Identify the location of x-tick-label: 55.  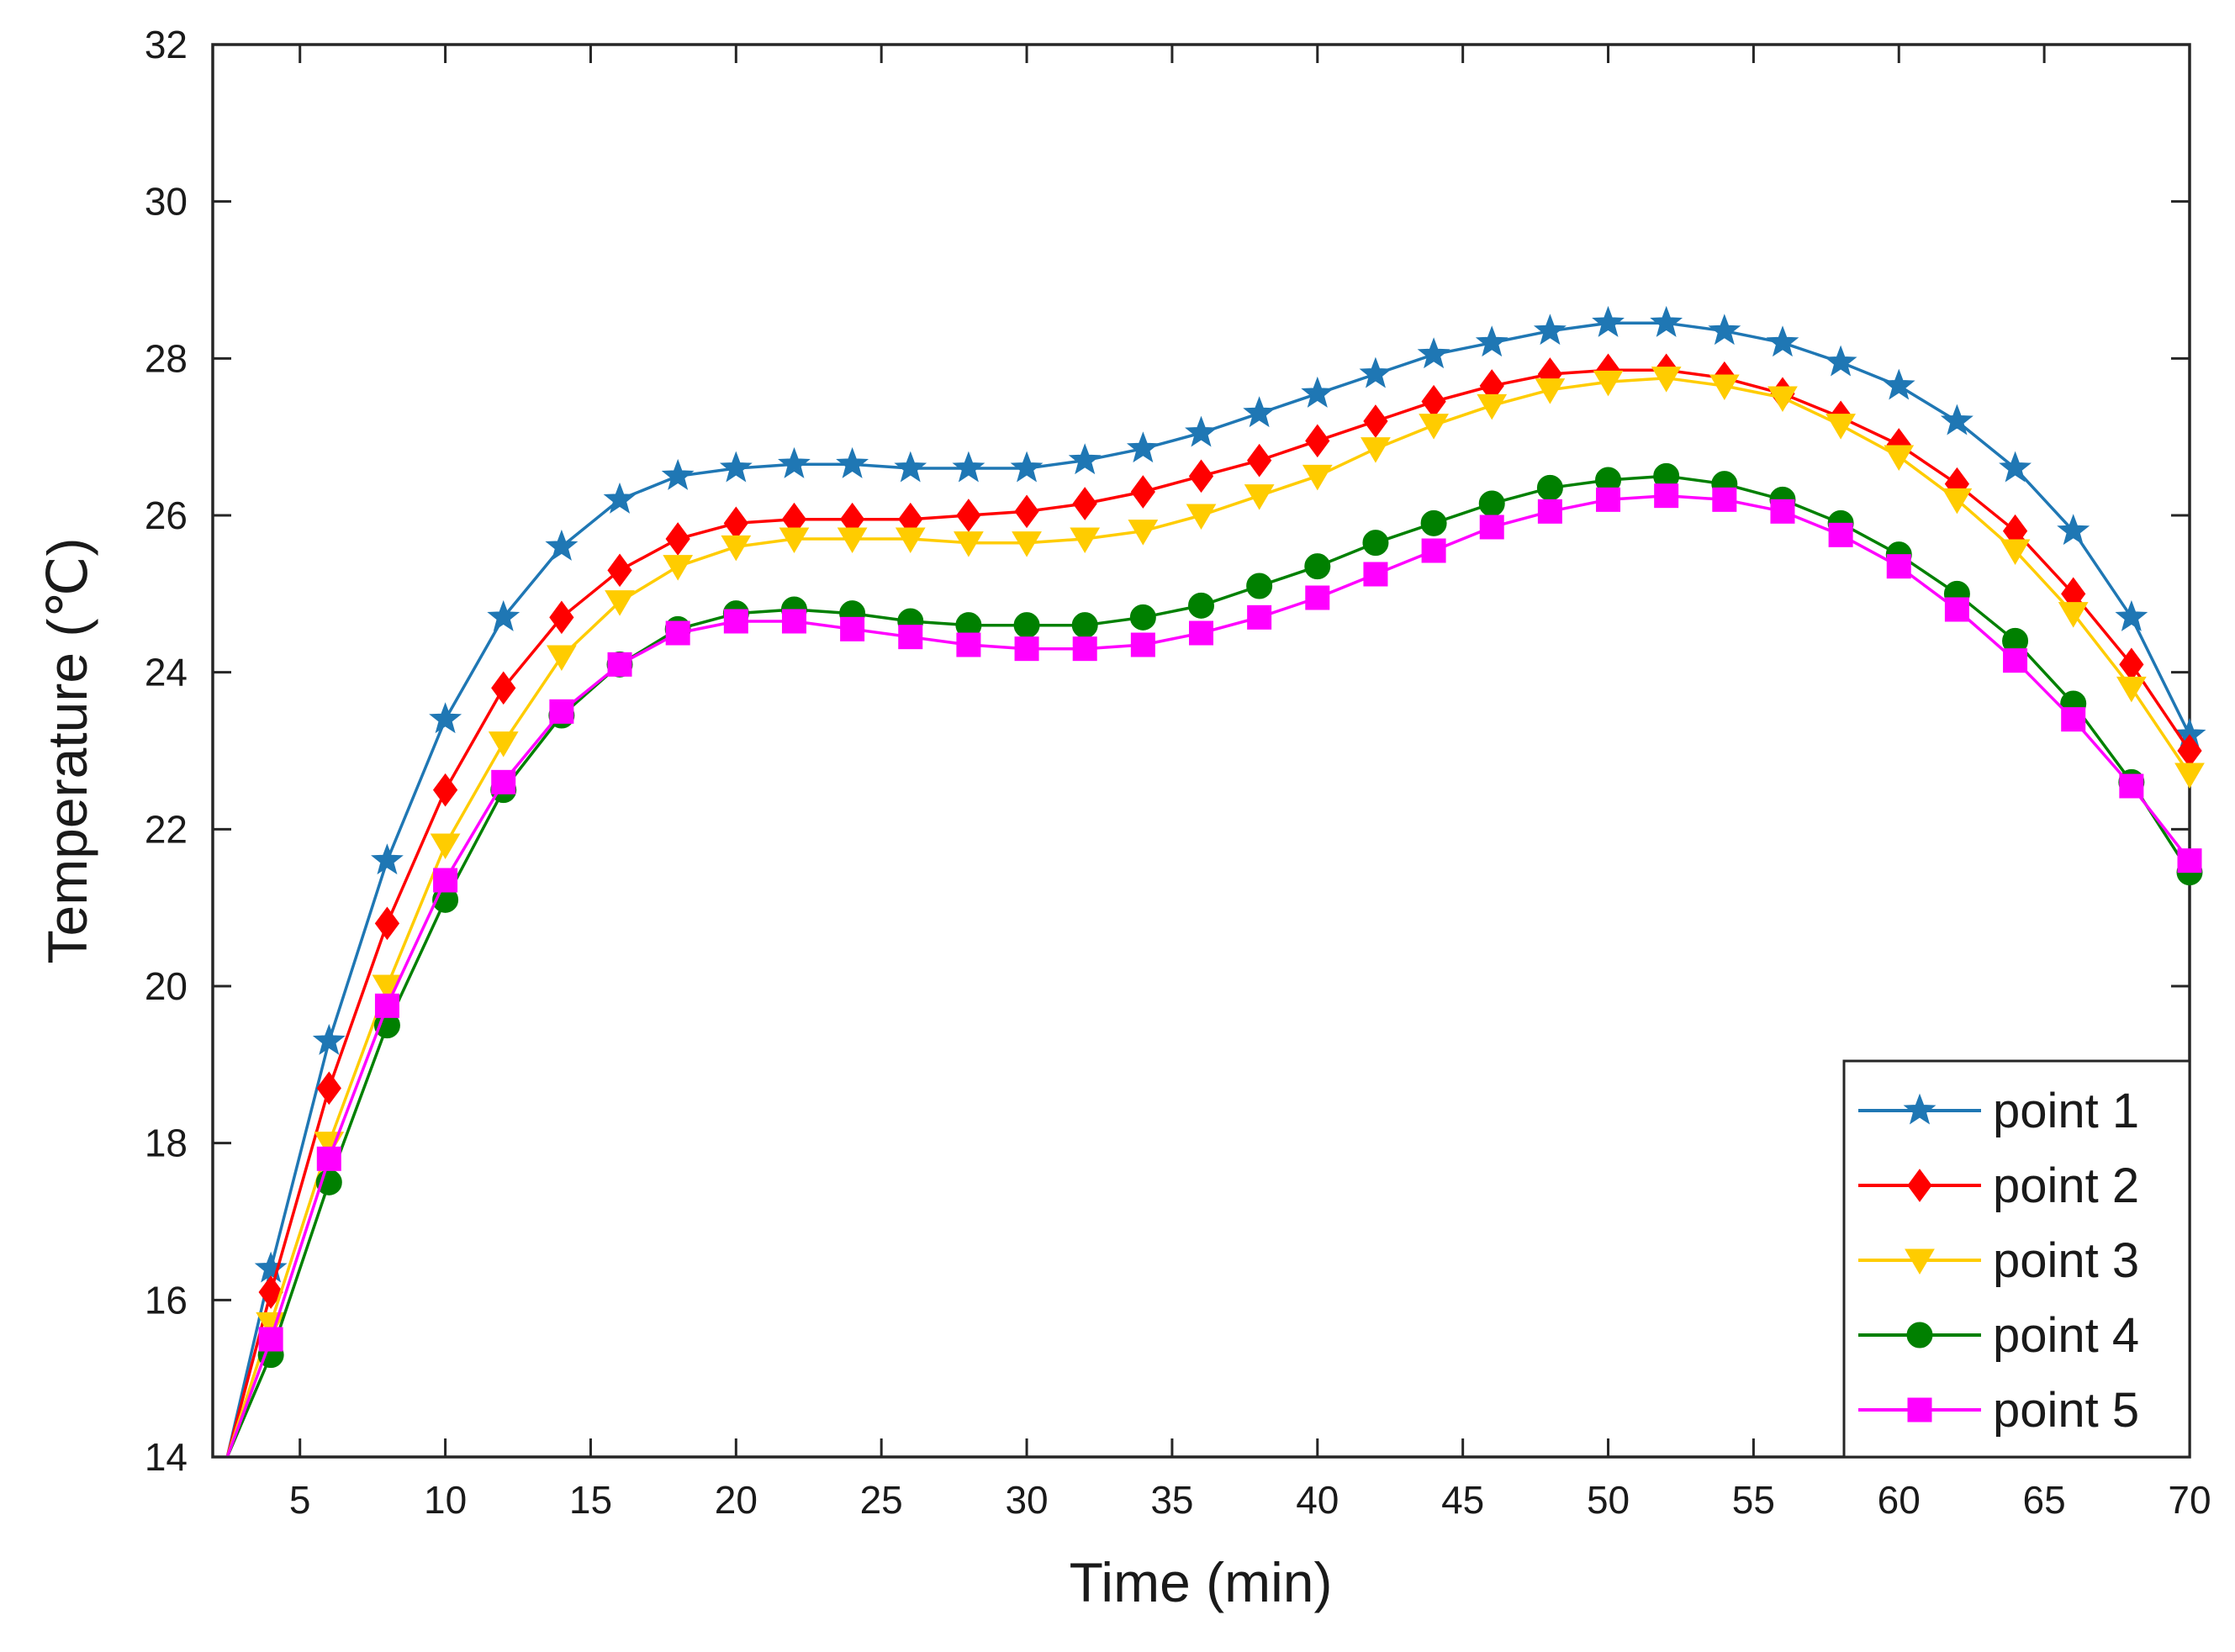
(1753, 1500).